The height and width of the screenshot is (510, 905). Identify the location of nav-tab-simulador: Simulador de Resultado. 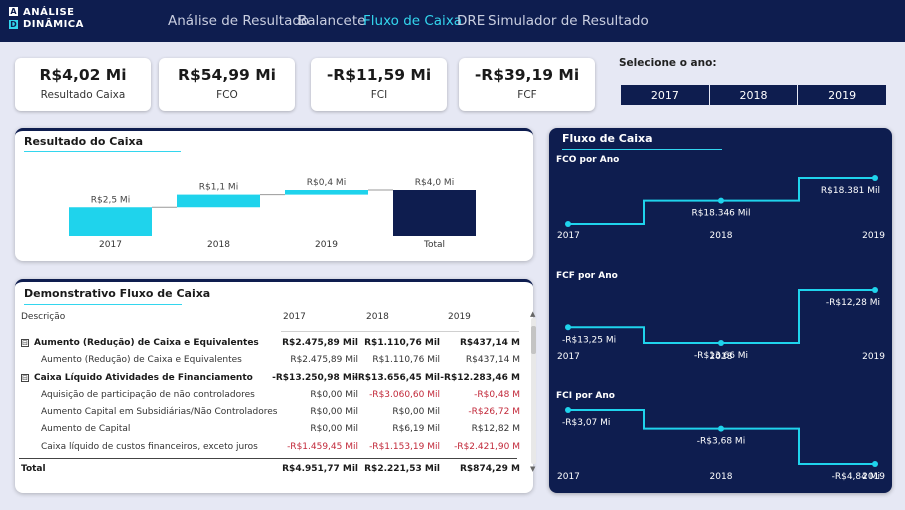
(568, 21).